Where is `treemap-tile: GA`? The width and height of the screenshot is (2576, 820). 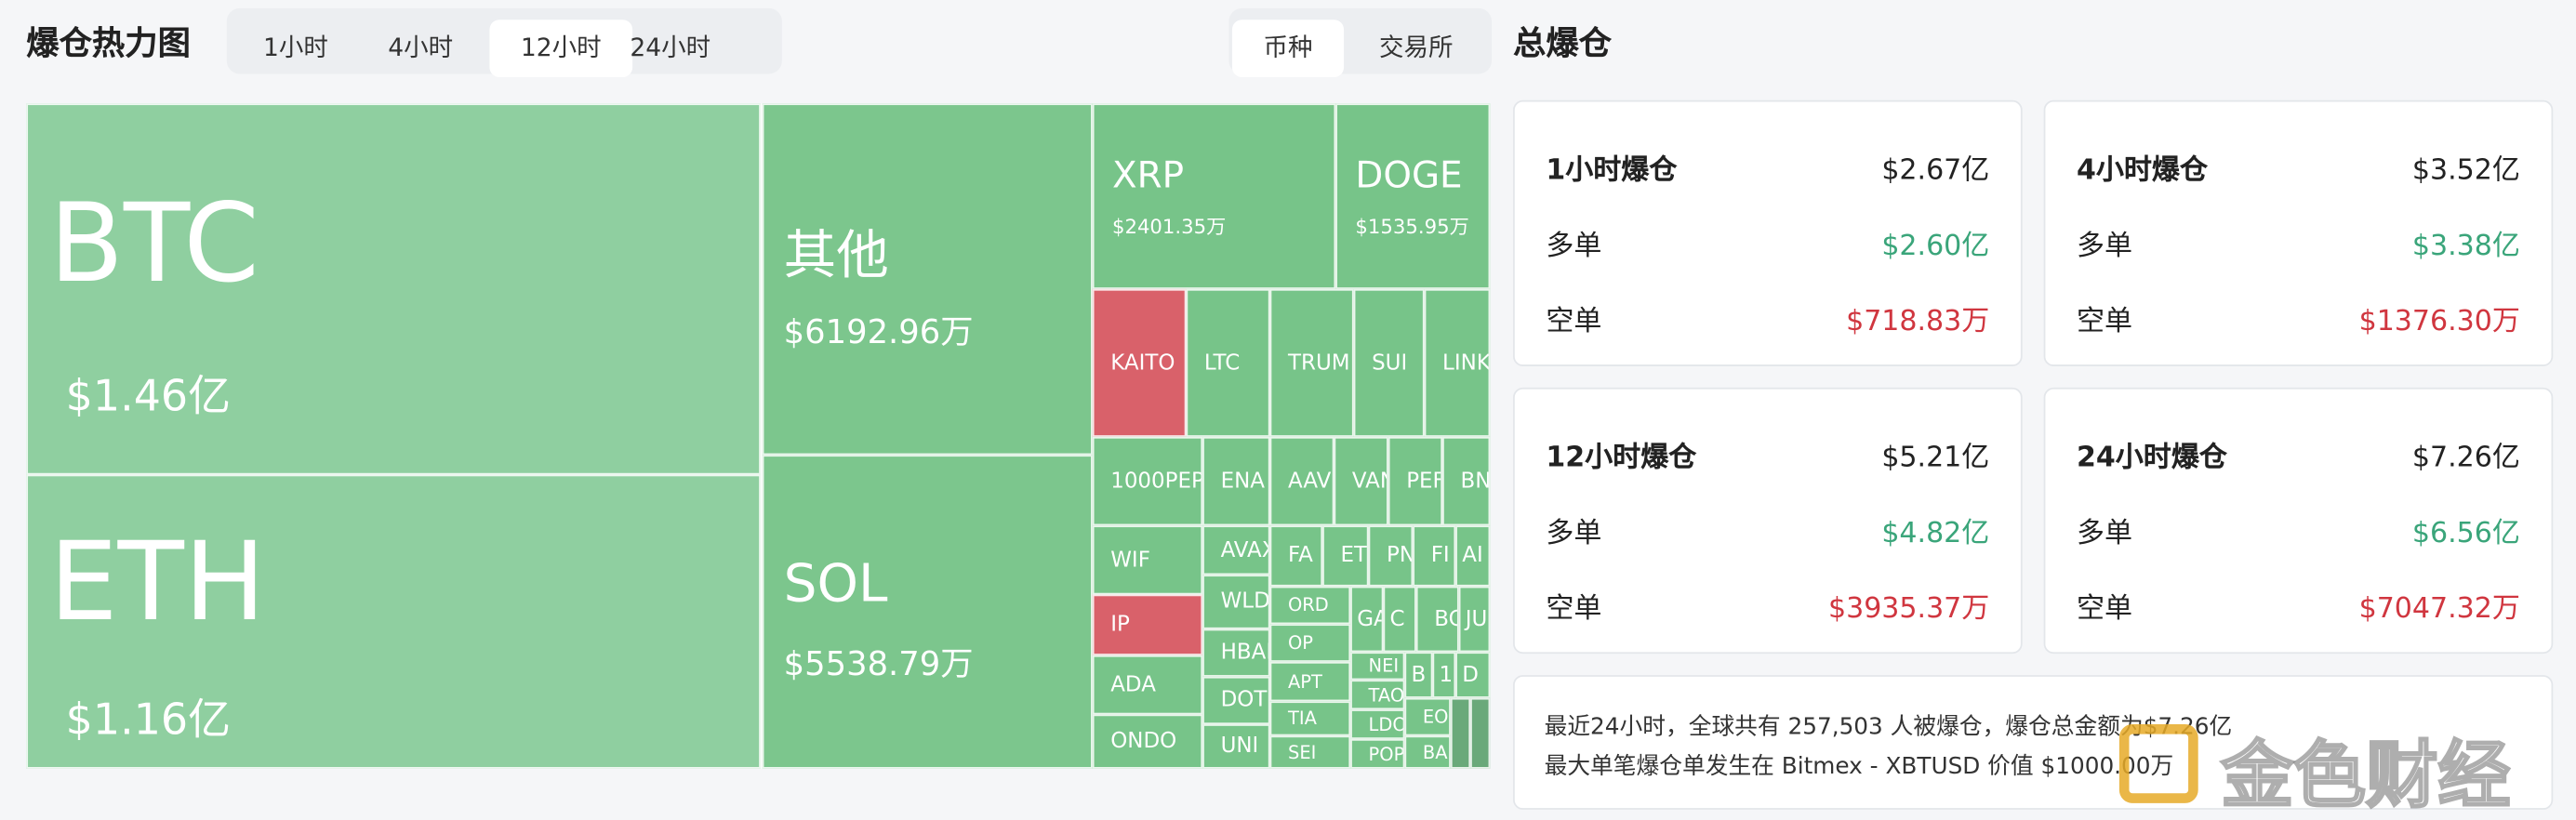
treemap-tile: GA is located at coordinates (1367, 619).